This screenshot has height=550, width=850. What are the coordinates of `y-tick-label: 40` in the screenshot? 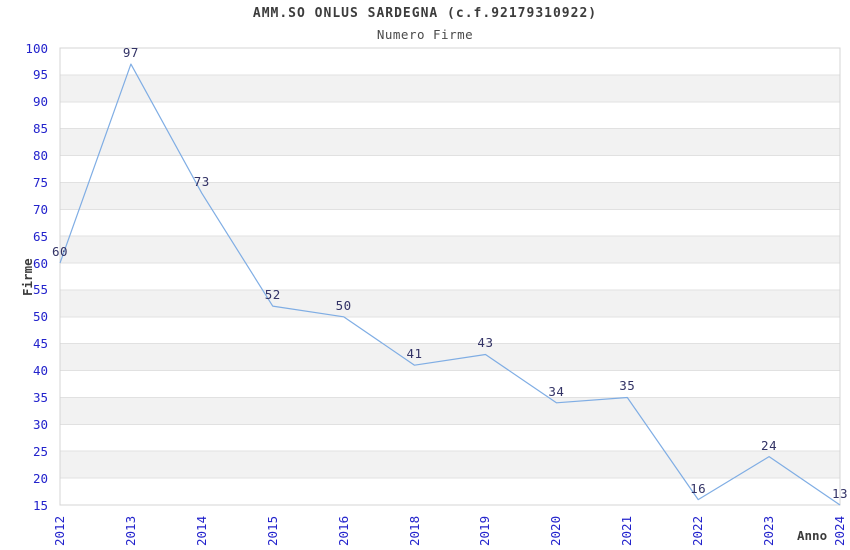 It's located at (40, 371).